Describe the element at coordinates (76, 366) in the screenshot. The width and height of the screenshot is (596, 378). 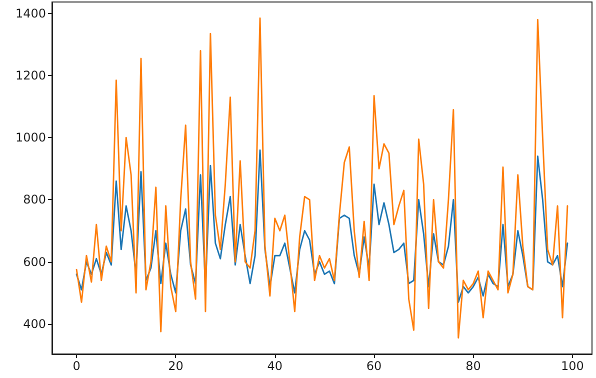
I see `x-tick-label: 0` at that location.